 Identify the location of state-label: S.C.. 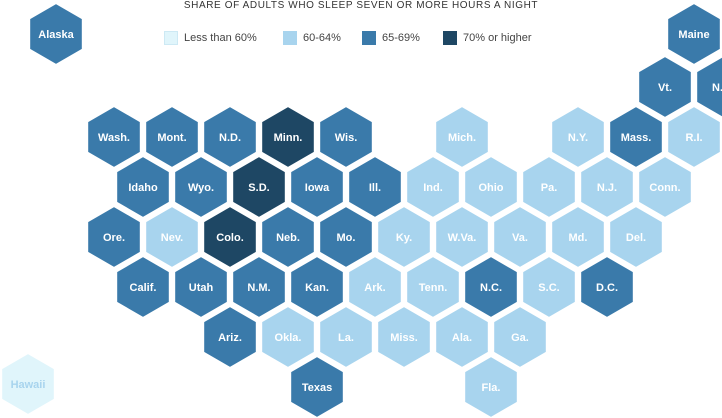
(548, 288).